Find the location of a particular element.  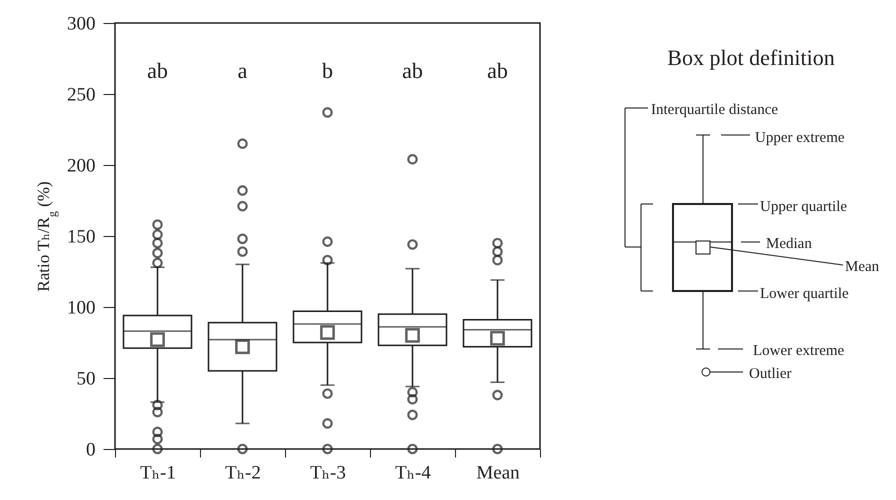

x-tick-label: Mean is located at coordinates (498, 473).